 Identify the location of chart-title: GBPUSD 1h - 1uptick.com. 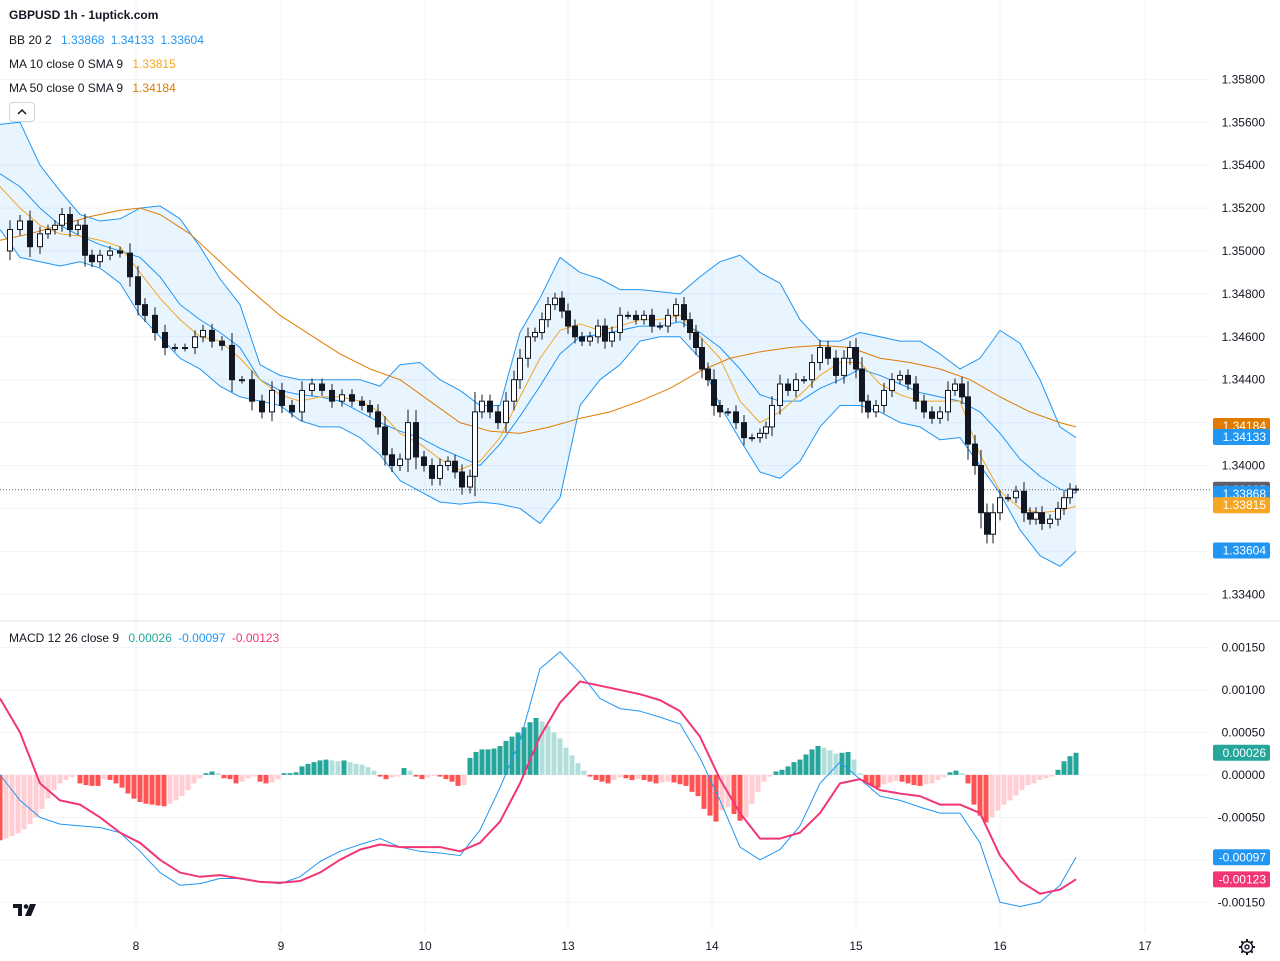
(84, 15).